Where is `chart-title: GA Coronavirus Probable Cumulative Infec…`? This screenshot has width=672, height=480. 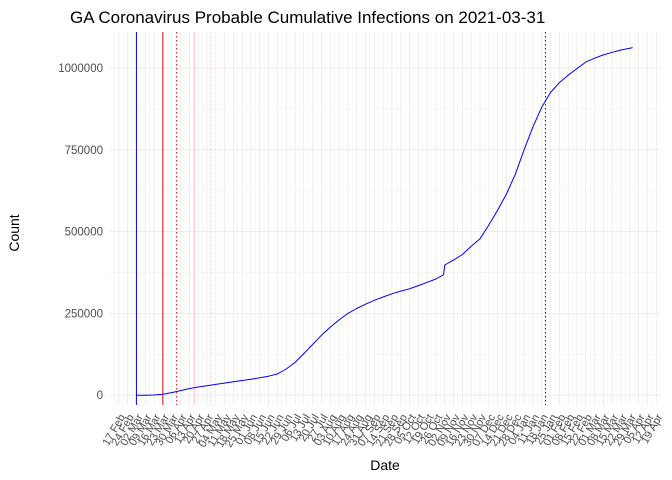 chart-title: GA Coronavirus Probable Cumulative Infec… is located at coordinates (307, 17).